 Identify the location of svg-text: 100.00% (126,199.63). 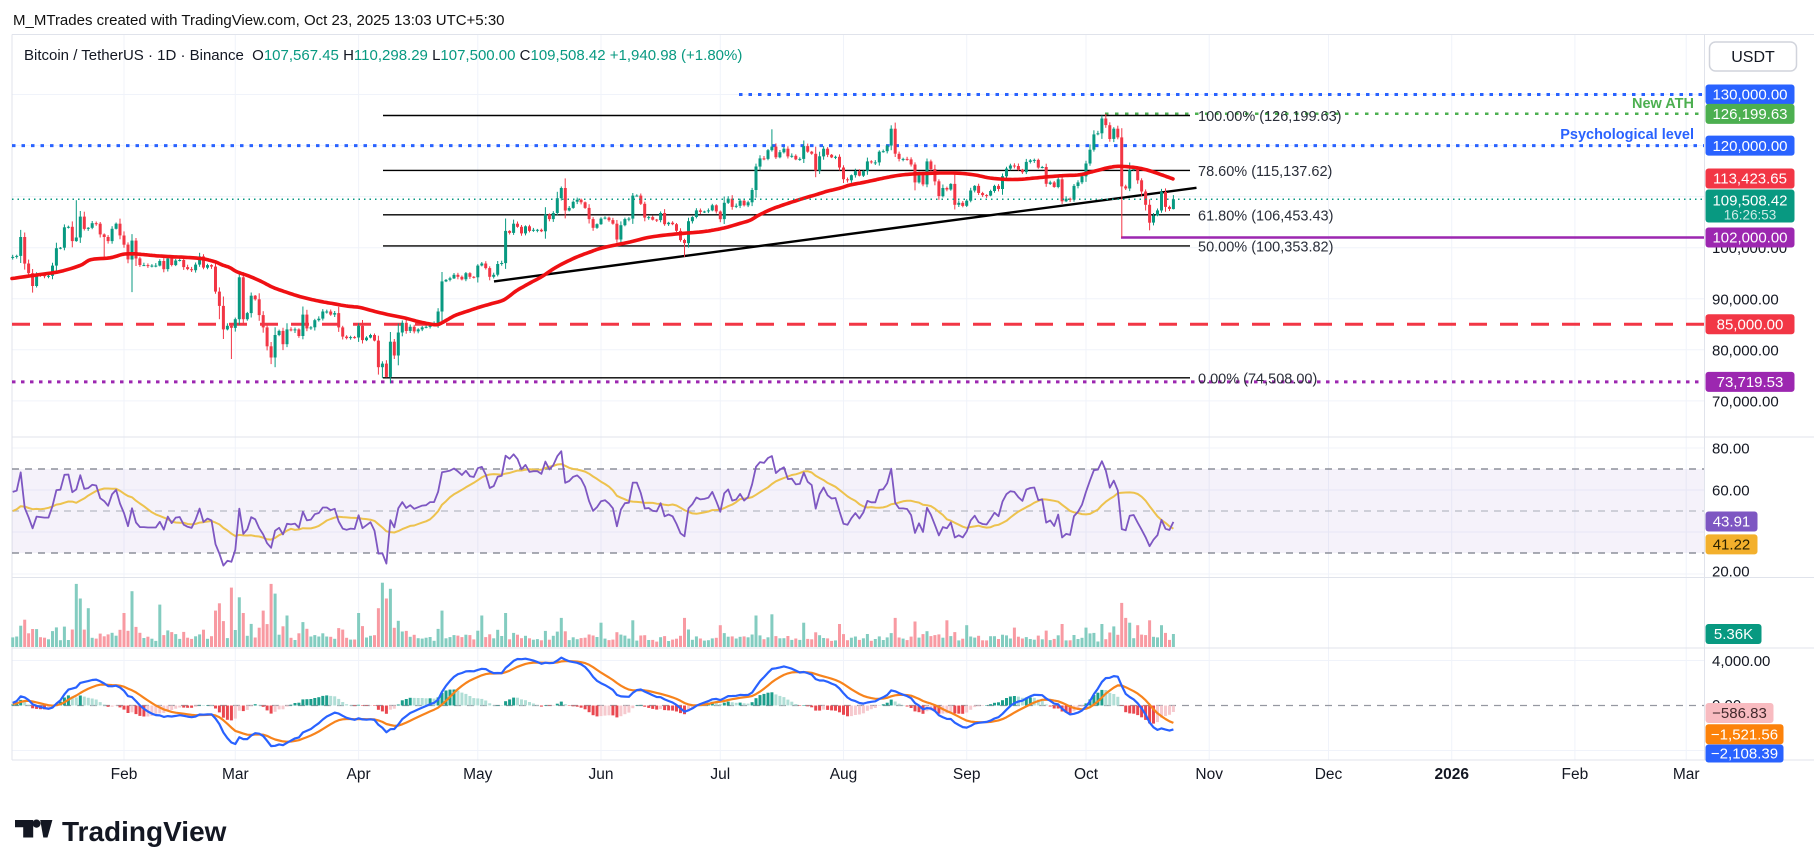
(1270, 117).